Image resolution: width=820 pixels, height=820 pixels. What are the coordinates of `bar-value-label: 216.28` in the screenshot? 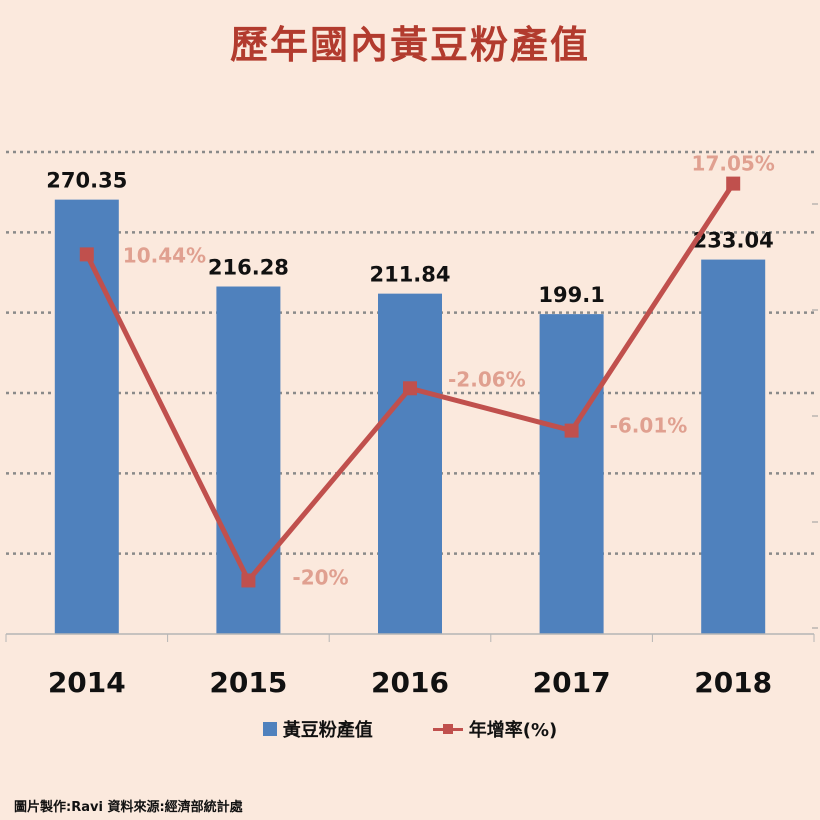 It's located at (248, 268).